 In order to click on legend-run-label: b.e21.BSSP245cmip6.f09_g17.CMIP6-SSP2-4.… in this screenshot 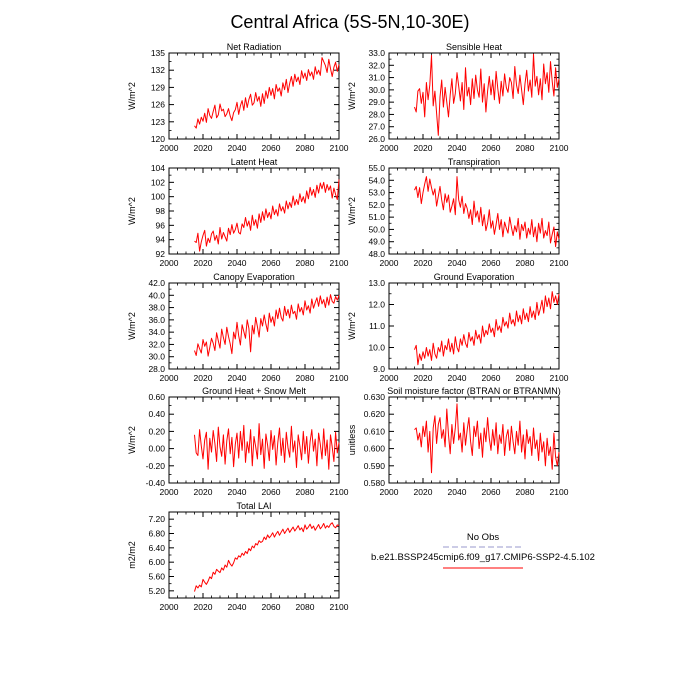, I will do `click(483, 557)`.